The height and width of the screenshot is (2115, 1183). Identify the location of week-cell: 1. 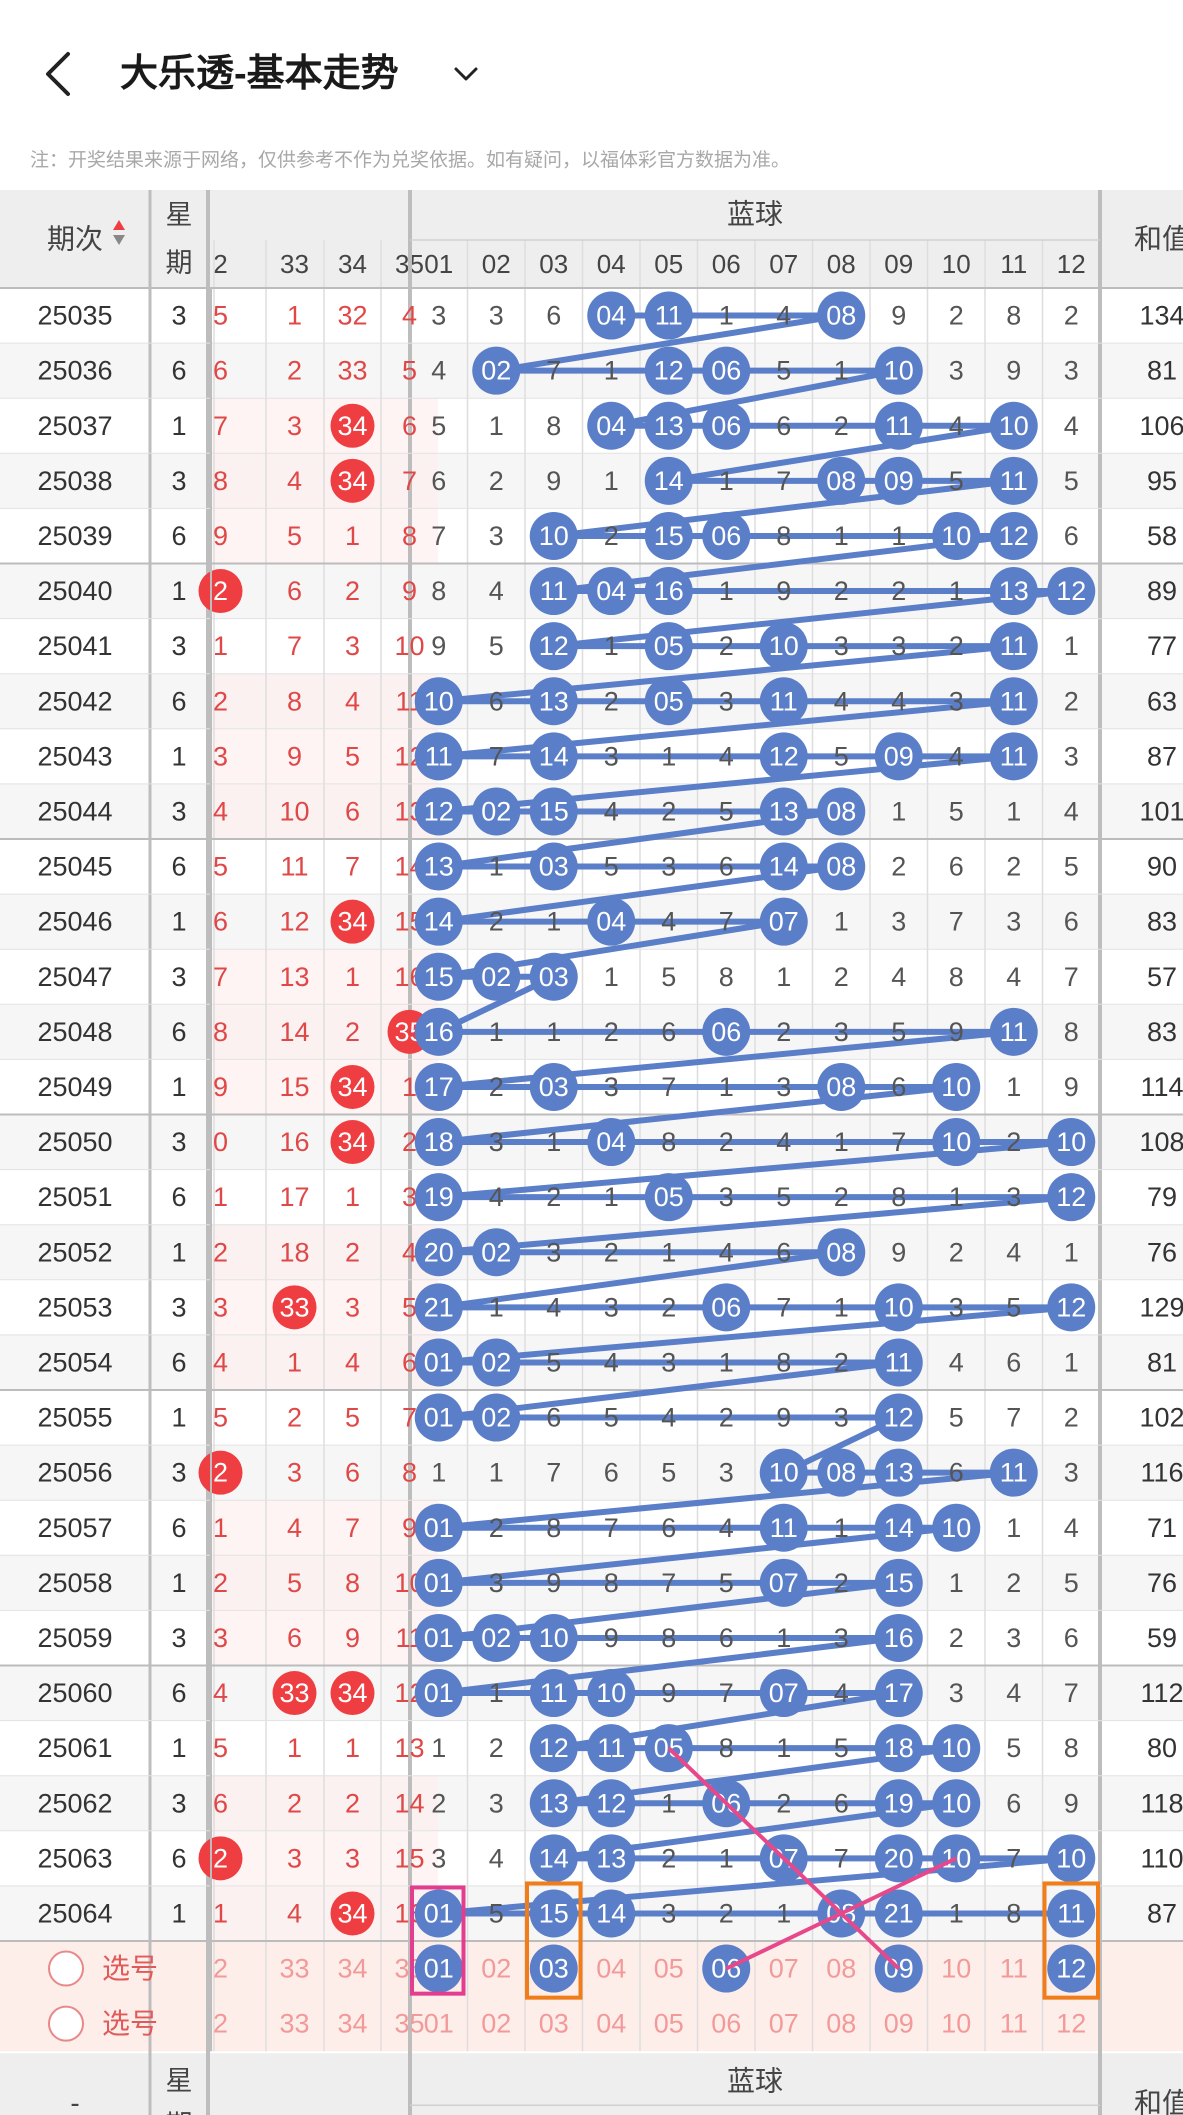
(178, 1087).